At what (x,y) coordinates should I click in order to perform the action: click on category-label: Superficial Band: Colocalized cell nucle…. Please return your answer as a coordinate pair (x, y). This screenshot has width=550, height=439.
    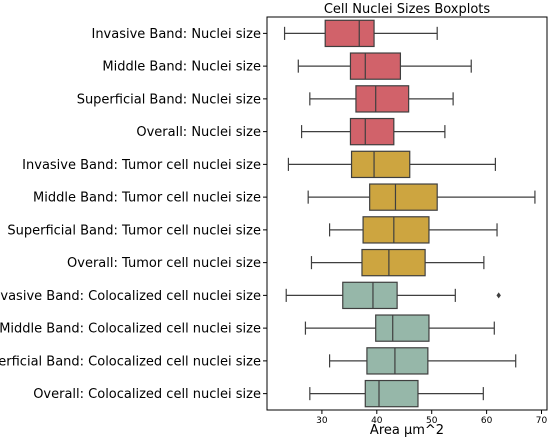
    Looking at the image, I should click on (130, 361).